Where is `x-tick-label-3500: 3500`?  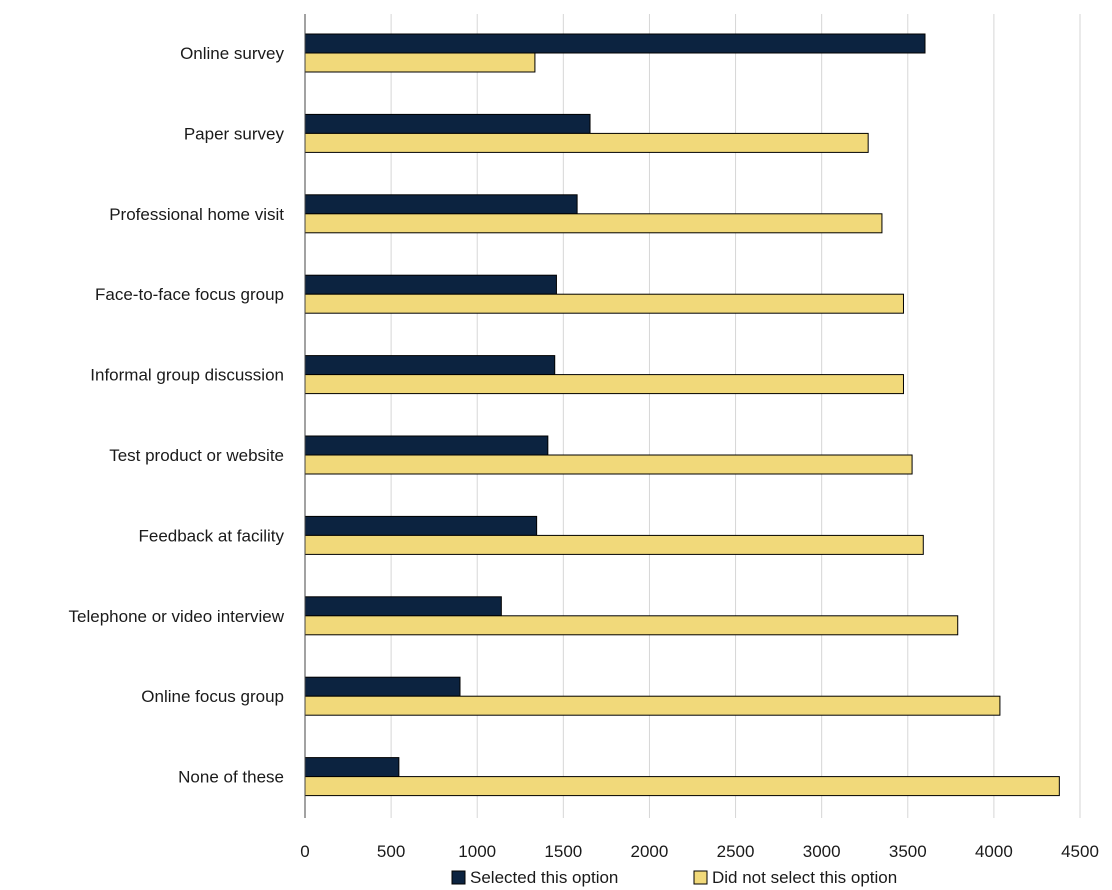
x-tick-label-3500: 3500 is located at coordinates (908, 851).